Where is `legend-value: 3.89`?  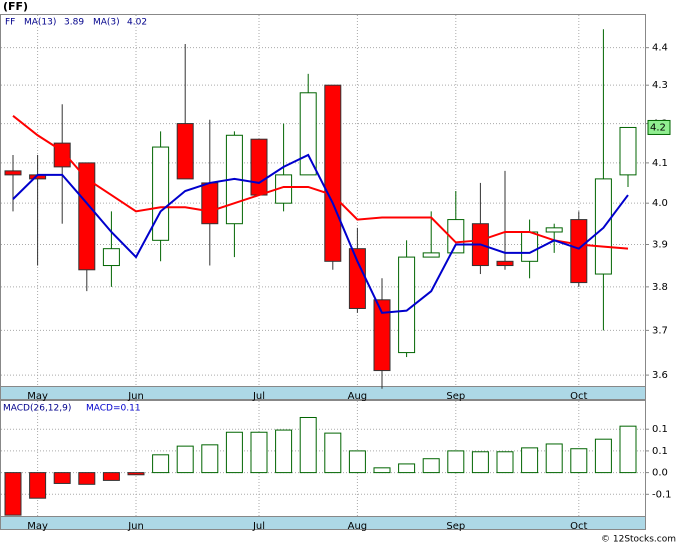 legend-value: 3.89 is located at coordinates (74, 23).